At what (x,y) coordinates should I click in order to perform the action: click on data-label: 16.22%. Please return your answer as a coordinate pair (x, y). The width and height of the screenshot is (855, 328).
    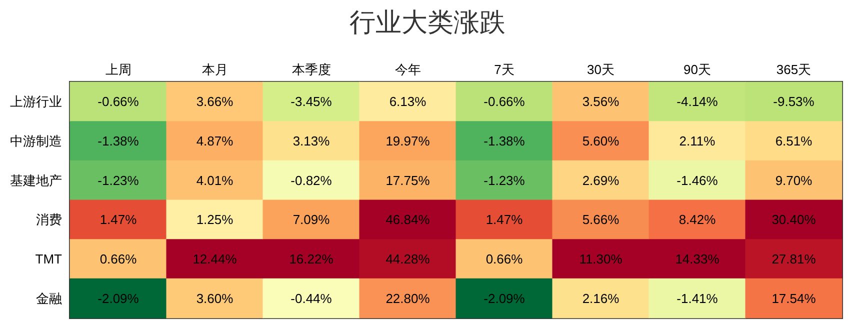
    Looking at the image, I should click on (311, 259).